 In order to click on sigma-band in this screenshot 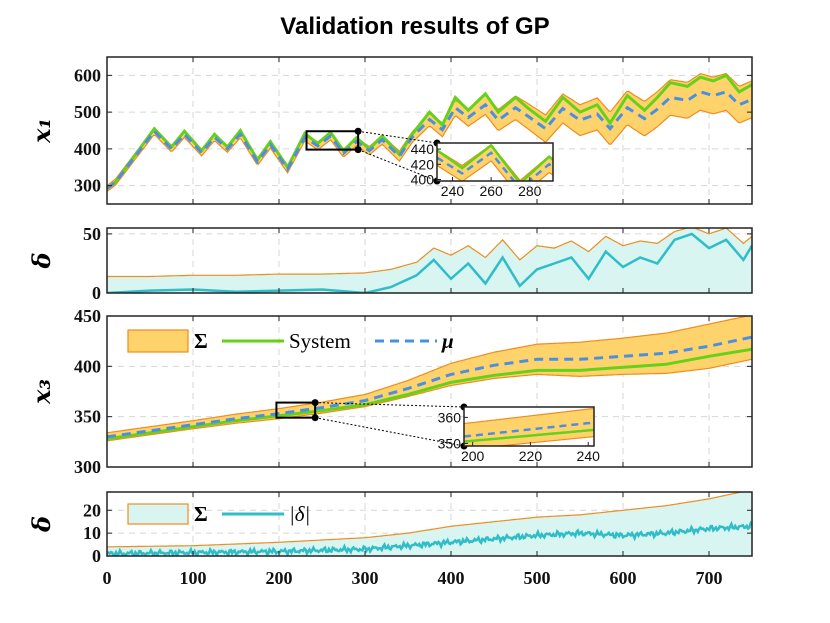, I will do `click(429, 132)`.